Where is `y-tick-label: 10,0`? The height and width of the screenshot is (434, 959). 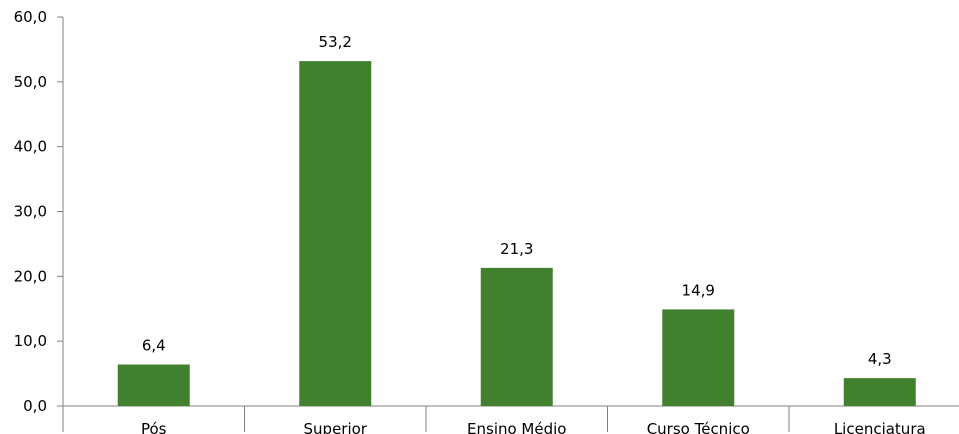
y-tick-label: 10,0 is located at coordinates (30, 341).